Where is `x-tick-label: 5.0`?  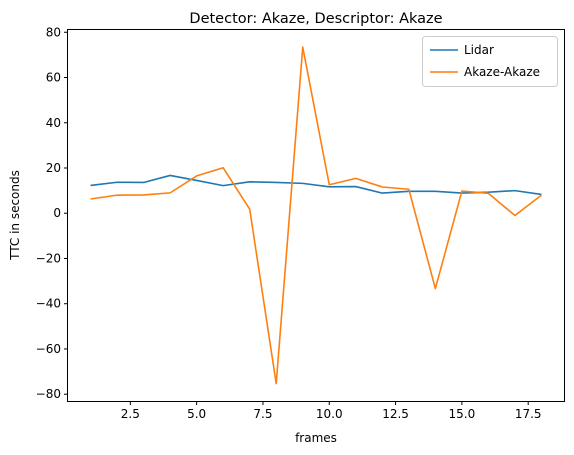 x-tick-label: 5.0 is located at coordinates (196, 414).